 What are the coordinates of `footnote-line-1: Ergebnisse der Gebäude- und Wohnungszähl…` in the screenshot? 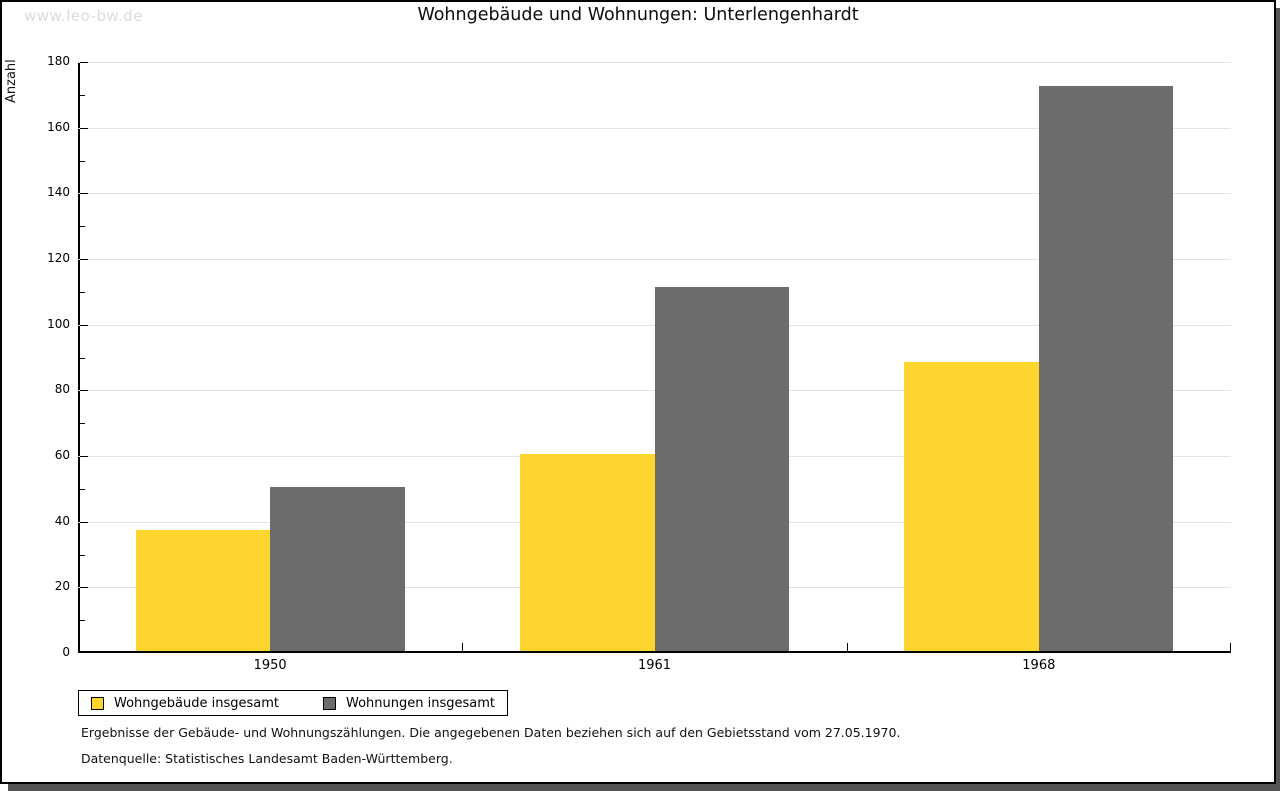 It's located at (491, 732).